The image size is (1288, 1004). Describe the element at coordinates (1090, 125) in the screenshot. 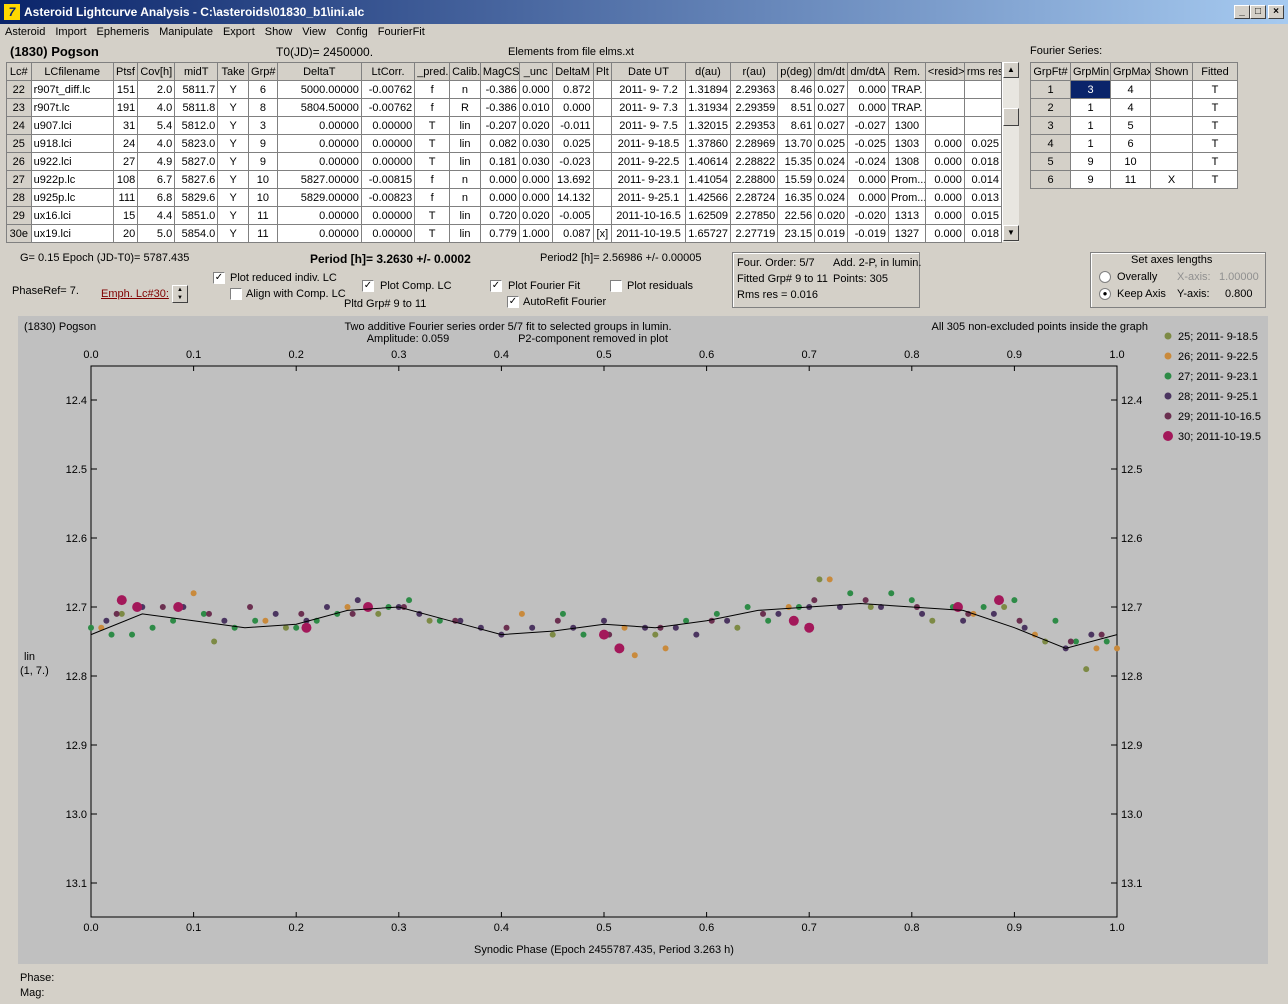

I see `fourier-cell: 1` at that location.